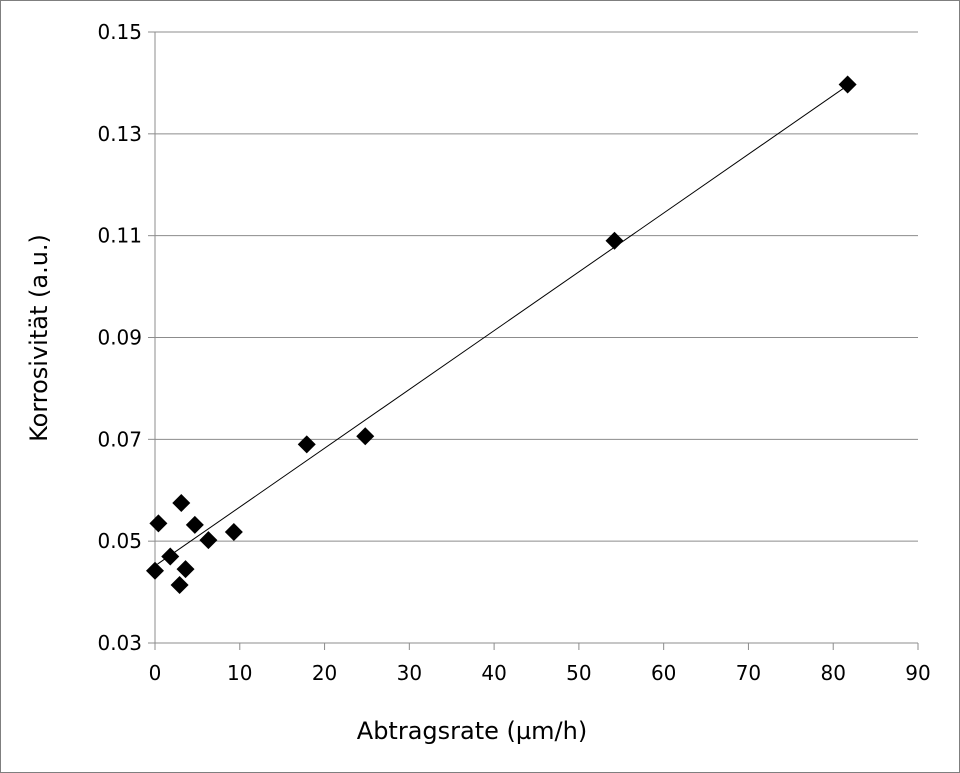 The image size is (960, 773). Describe the element at coordinates (663, 673) in the screenshot. I see `x-tick-label: 60` at that location.